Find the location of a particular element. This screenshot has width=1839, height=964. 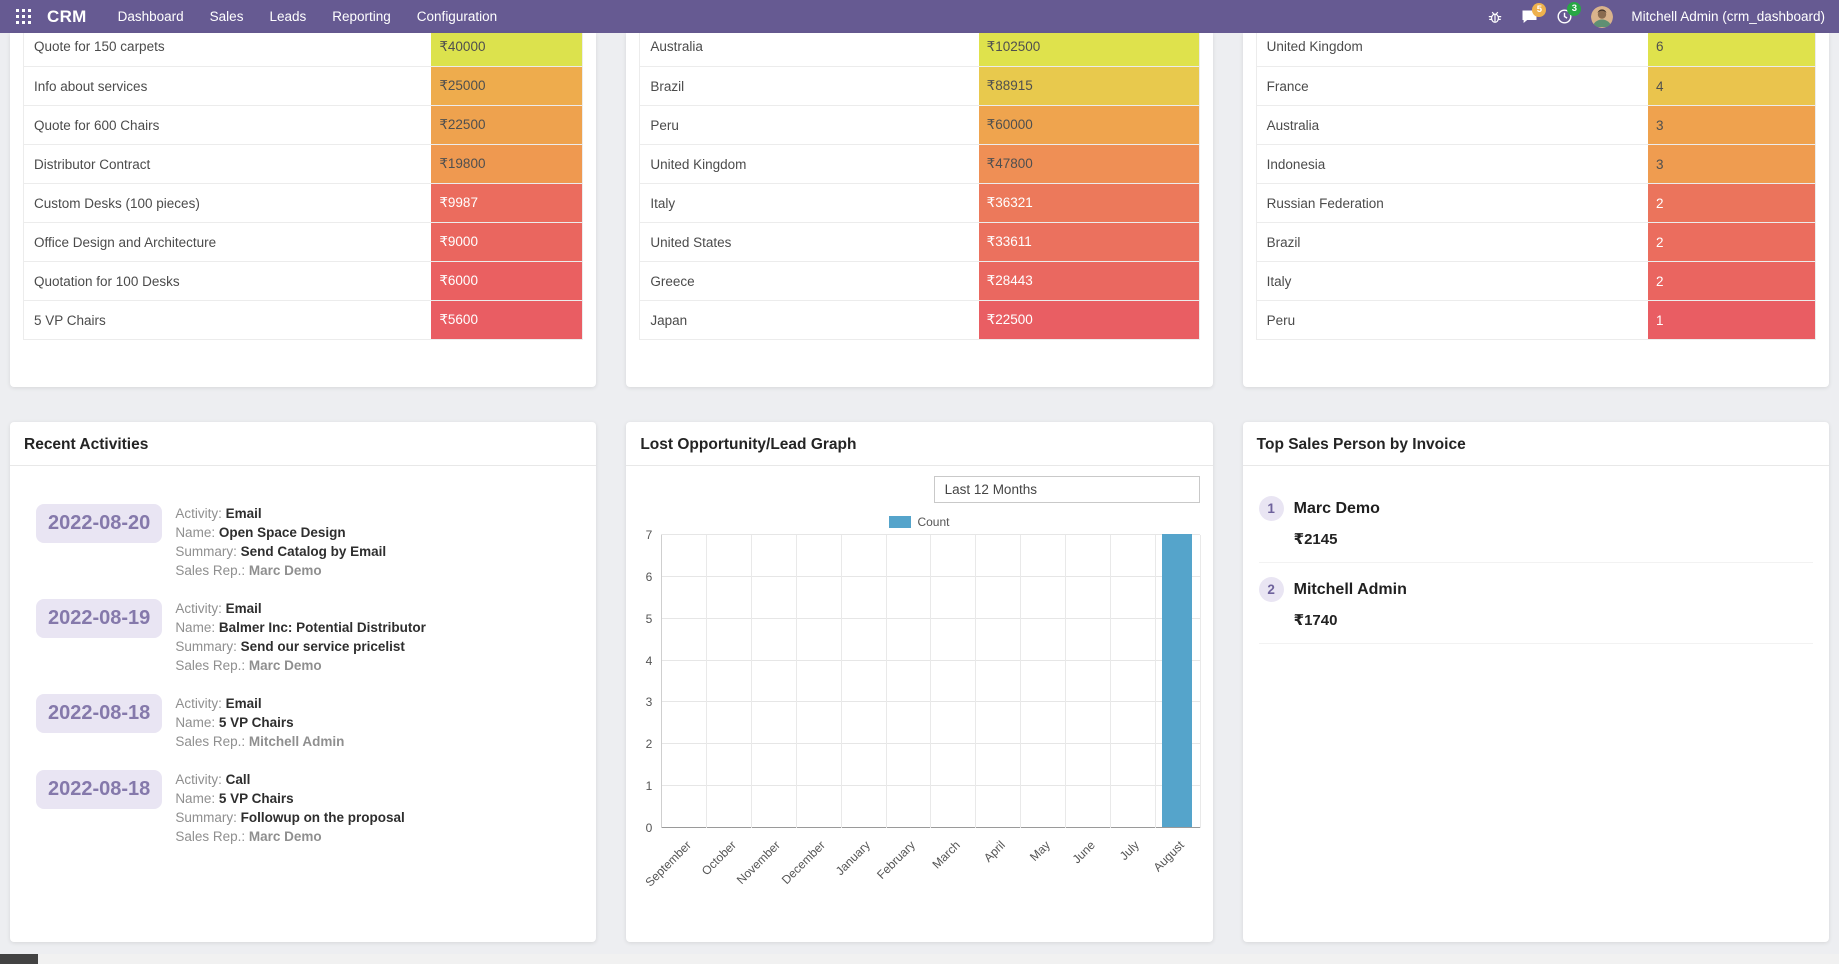

sales-person-item: 1 Marc Demo ₹2145 is located at coordinates (1535, 529).